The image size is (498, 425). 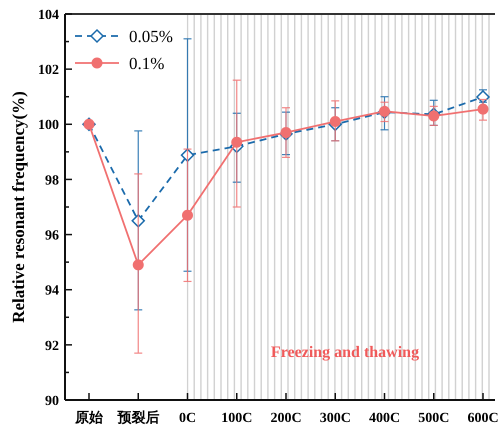 I want to click on x-tick-label: 600C, so click(x=482, y=418).